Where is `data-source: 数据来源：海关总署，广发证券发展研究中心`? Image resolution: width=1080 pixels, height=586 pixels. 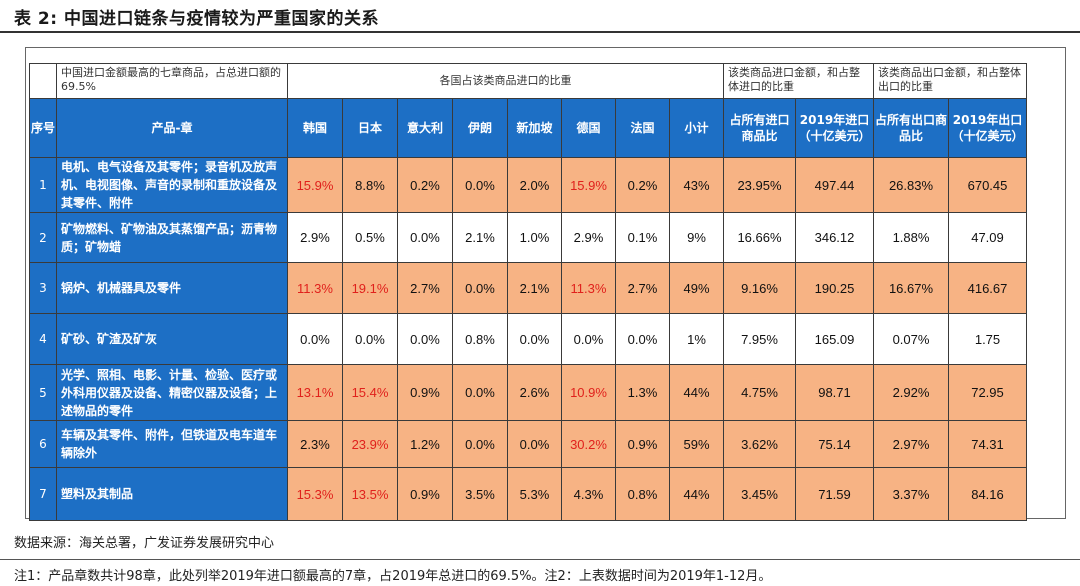 data-source: 数据来源：海关总署，广发证券发展研究中心 is located at coordinates (144, 543).